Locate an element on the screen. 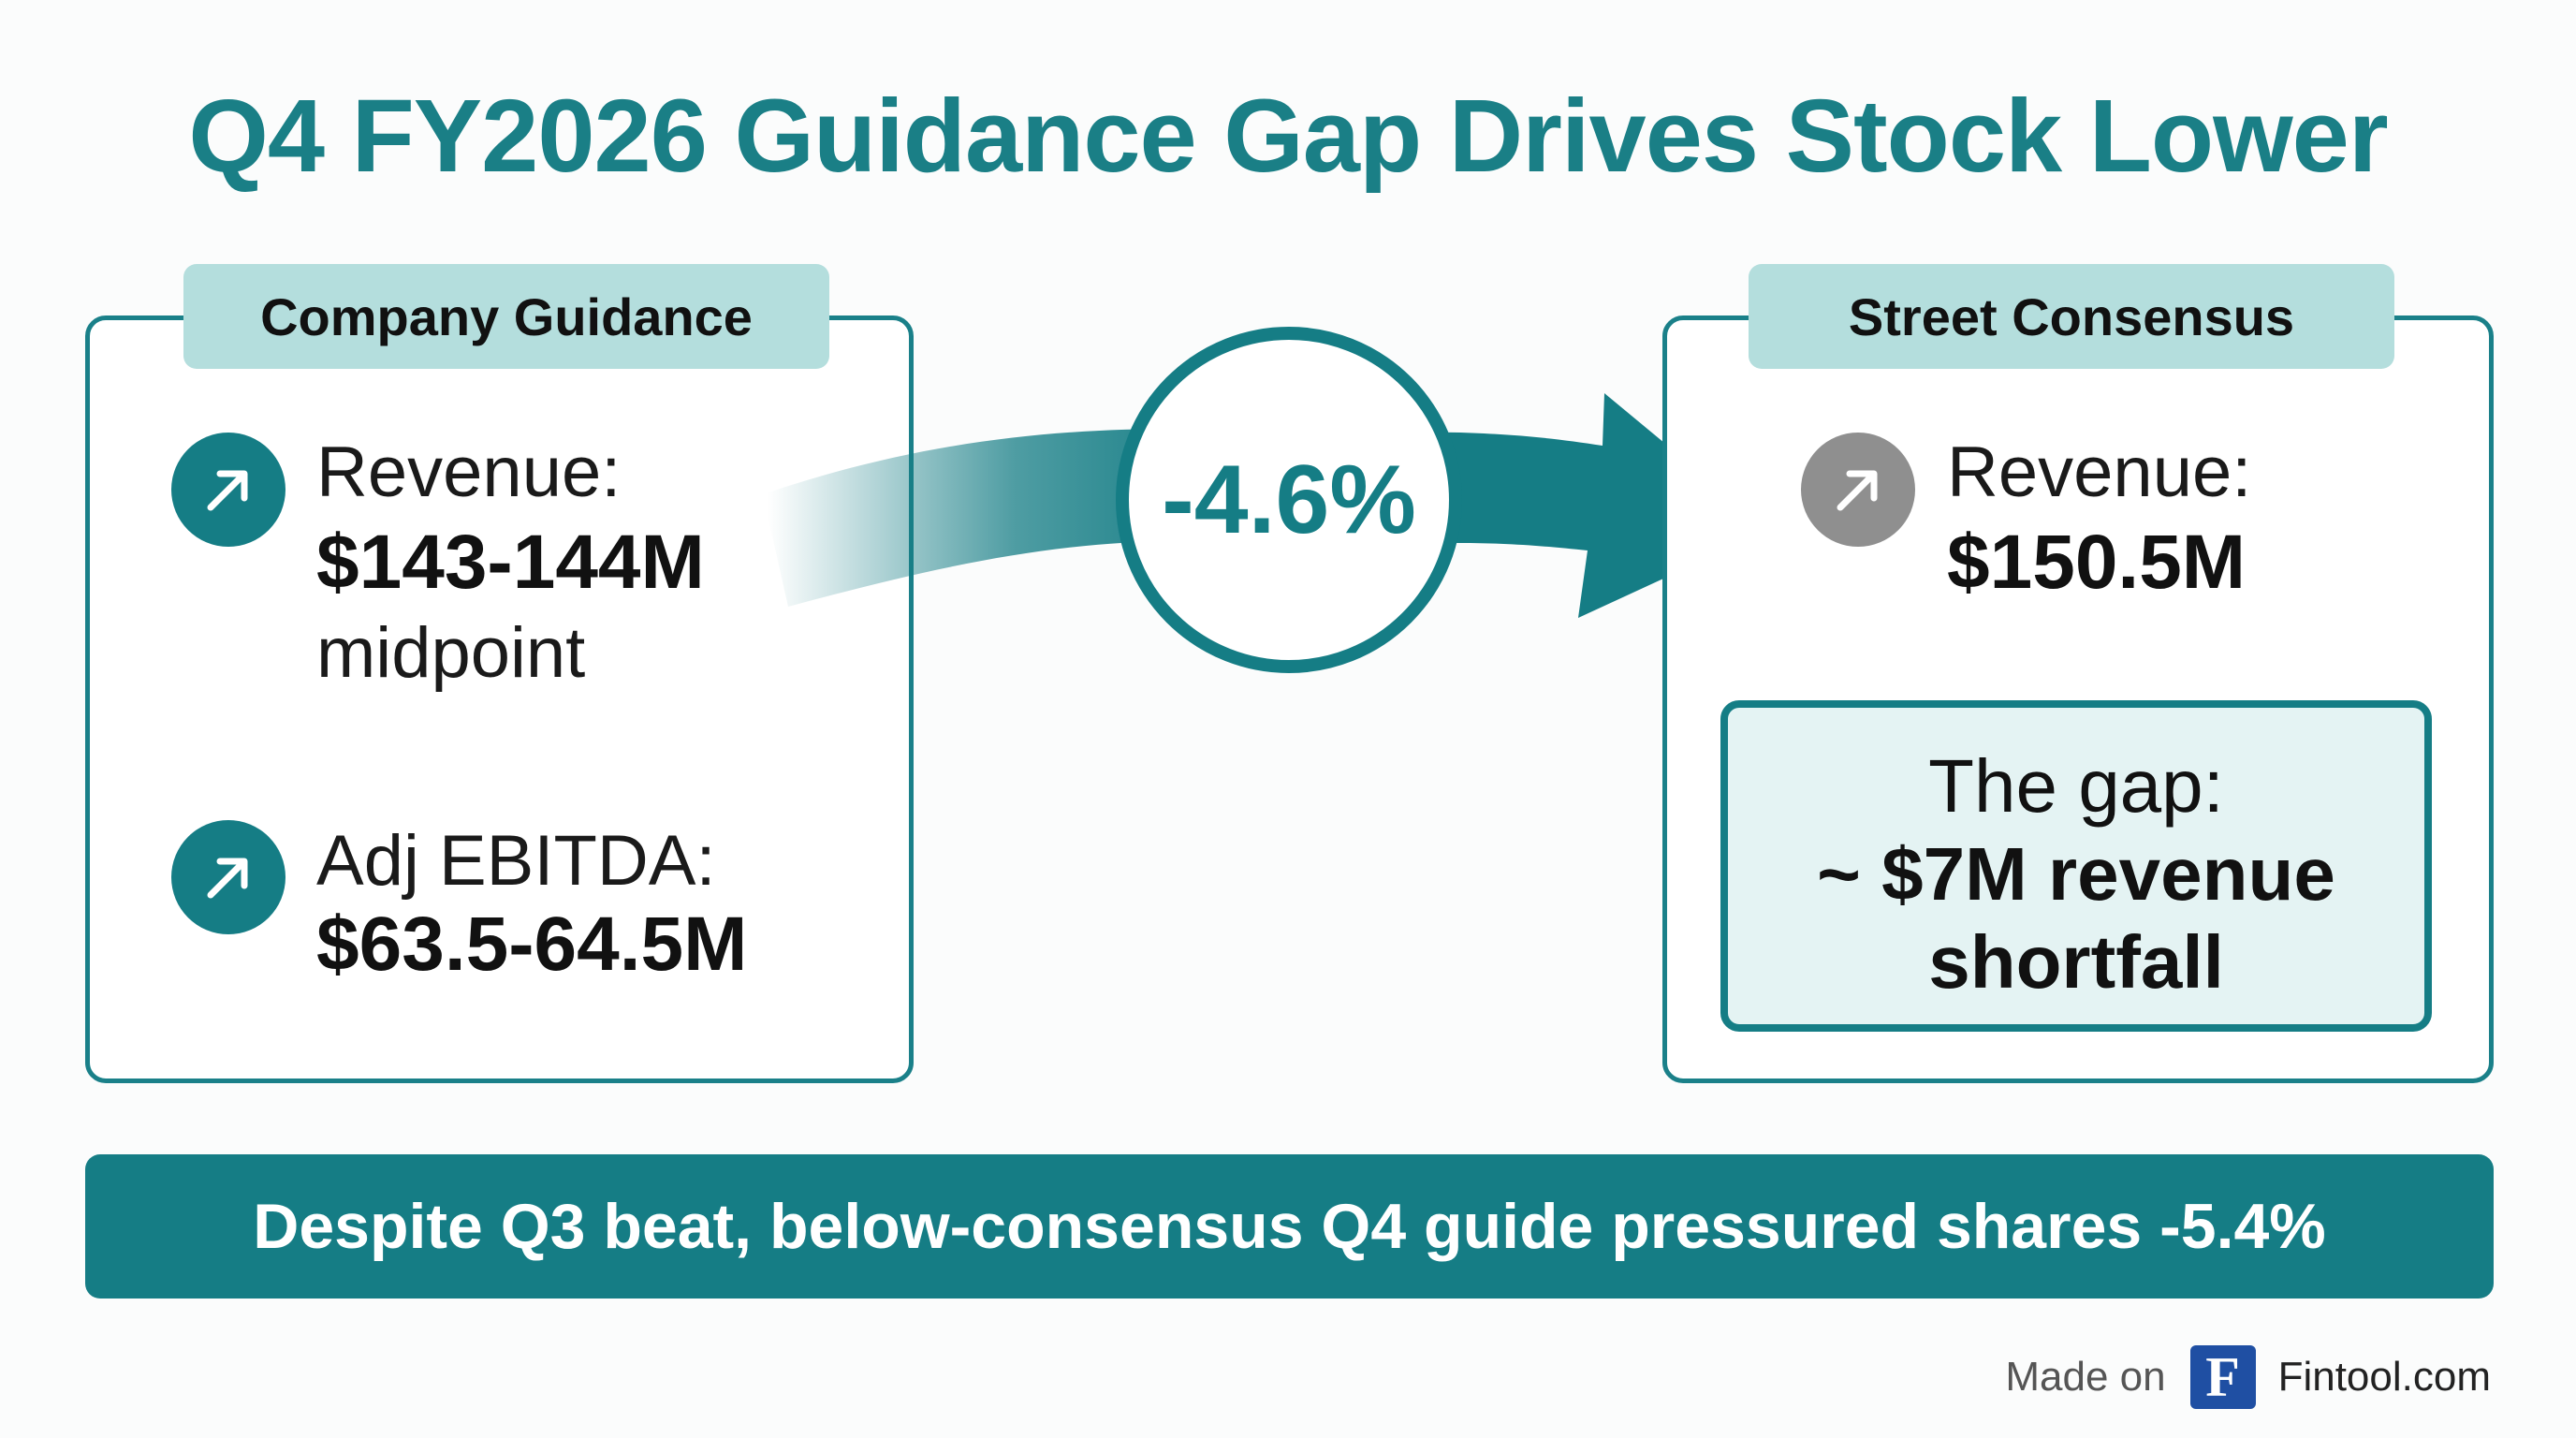 The image size is (2576, 1438). change-value: -4.6% is located at coordinates (1289, 499).